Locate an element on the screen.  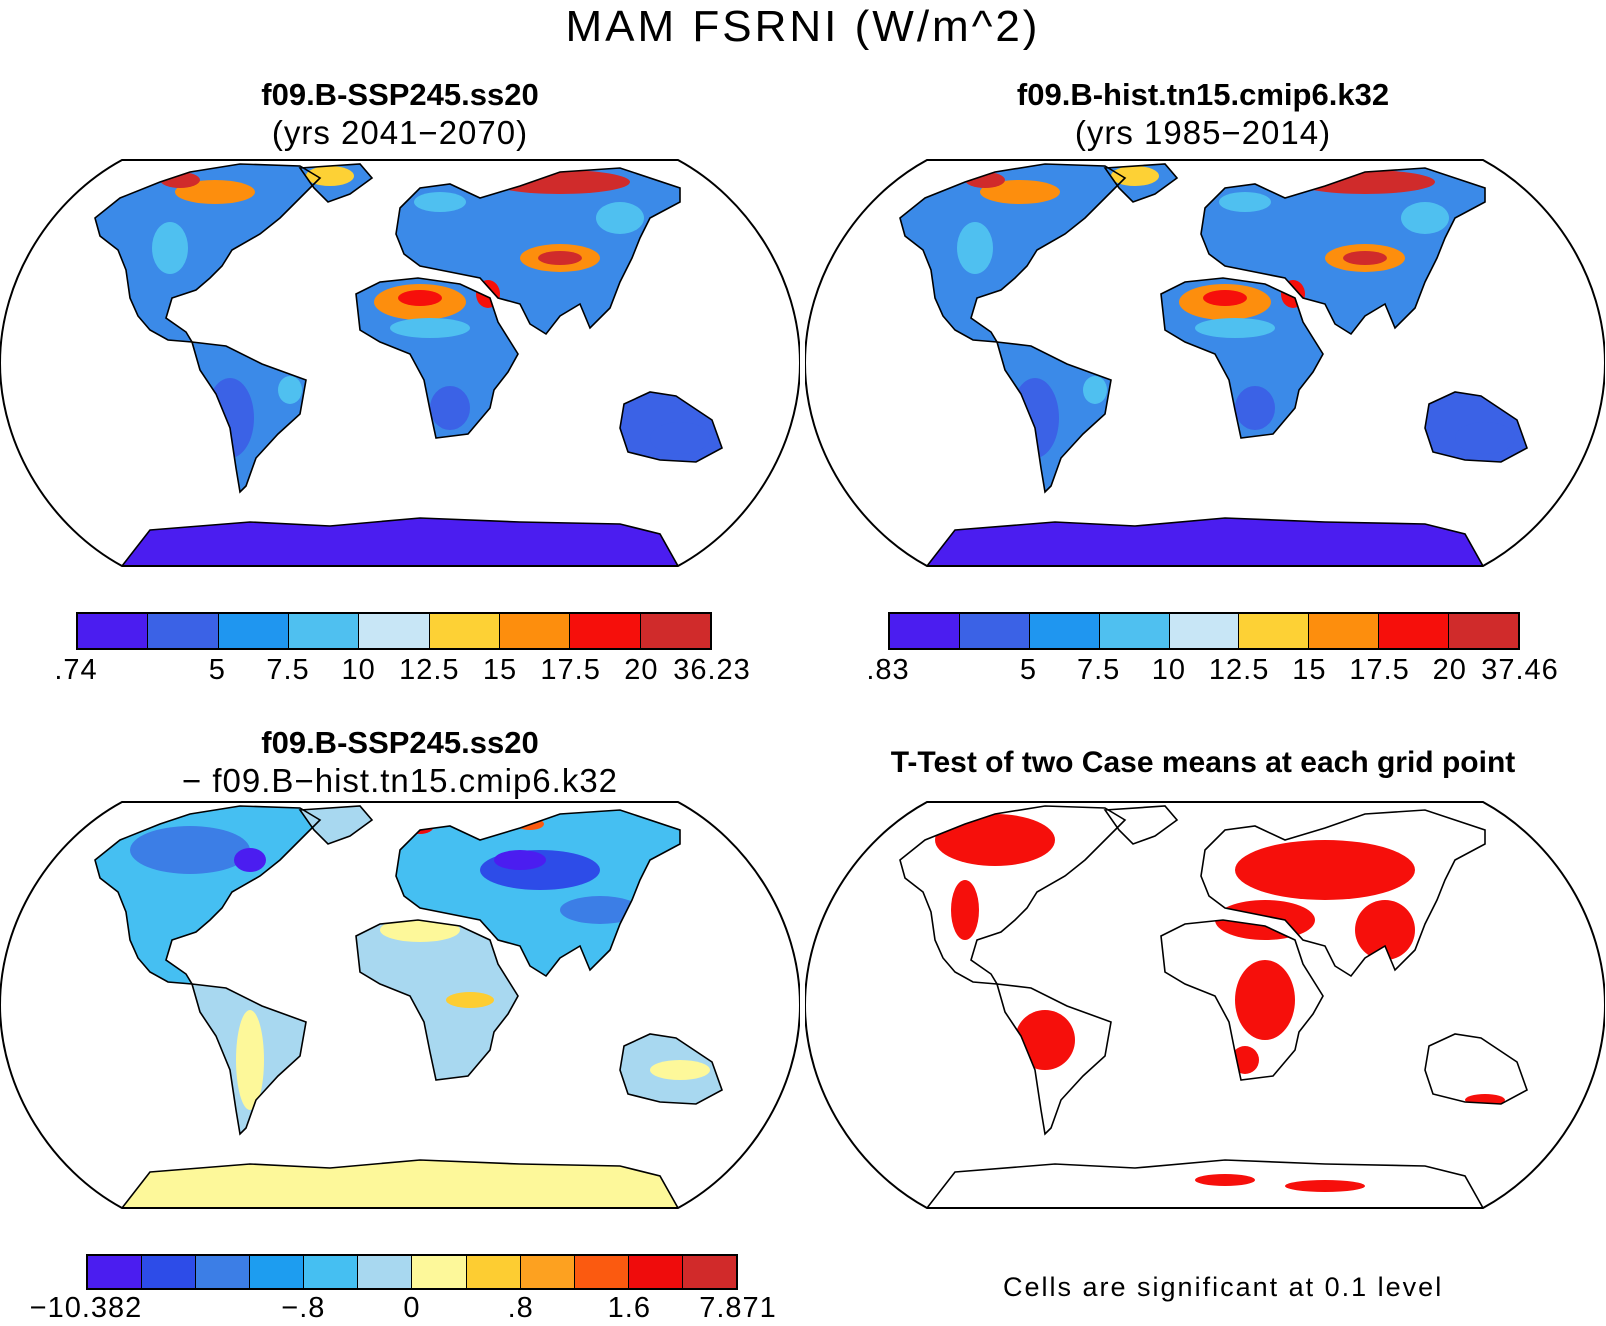
panel-title-diff-minus: − f09.B−hist.tn15.cmip6.k32 is located at coordinates (400, 780).